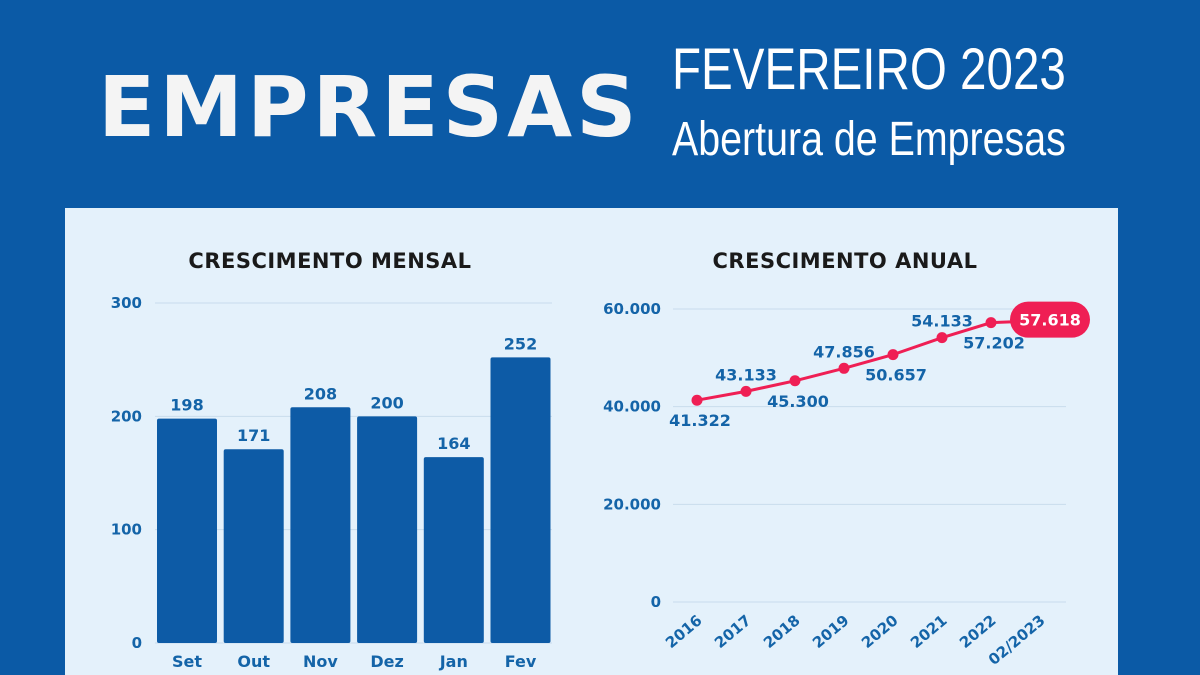 This screenshot has width=1200, height=675. What do you see at coordinates (387, 529) in the screenshot?
I see `bar-dez` at bounding box center [387, 529].